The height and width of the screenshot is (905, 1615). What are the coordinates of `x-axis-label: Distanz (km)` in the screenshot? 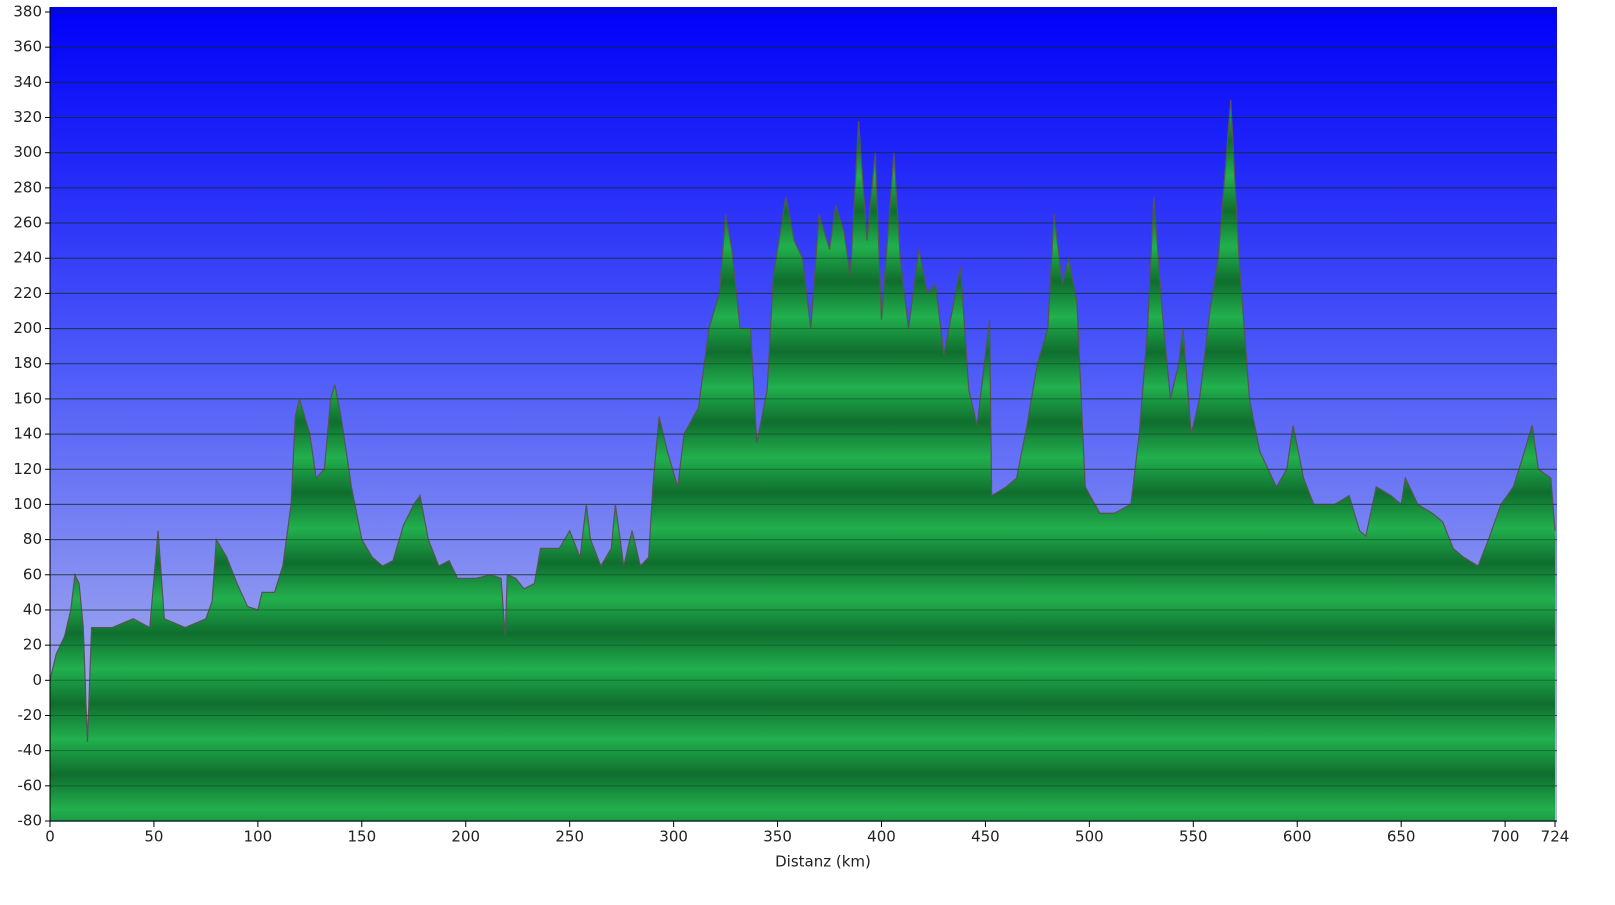 It's located at (823, 862).